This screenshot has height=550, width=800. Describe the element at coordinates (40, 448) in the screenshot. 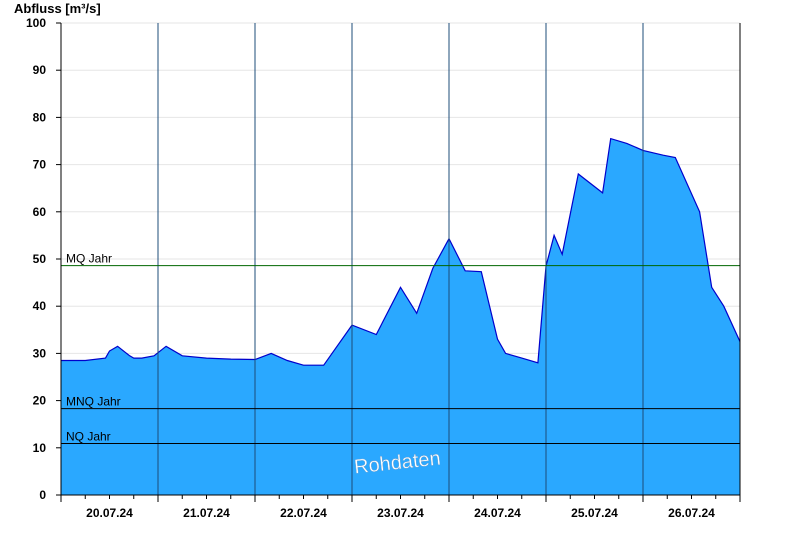

I see `y-tick-label: 10` at that location.